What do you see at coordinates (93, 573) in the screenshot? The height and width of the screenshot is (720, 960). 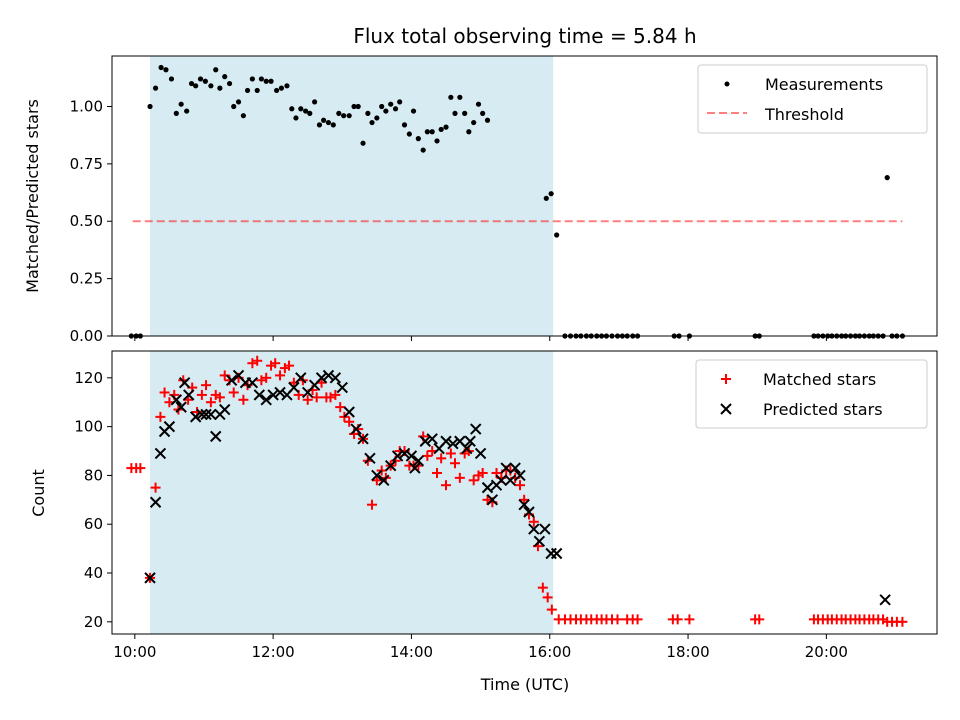 I see `counts-y-tick-label: 40` at bounding box center [93, 573].